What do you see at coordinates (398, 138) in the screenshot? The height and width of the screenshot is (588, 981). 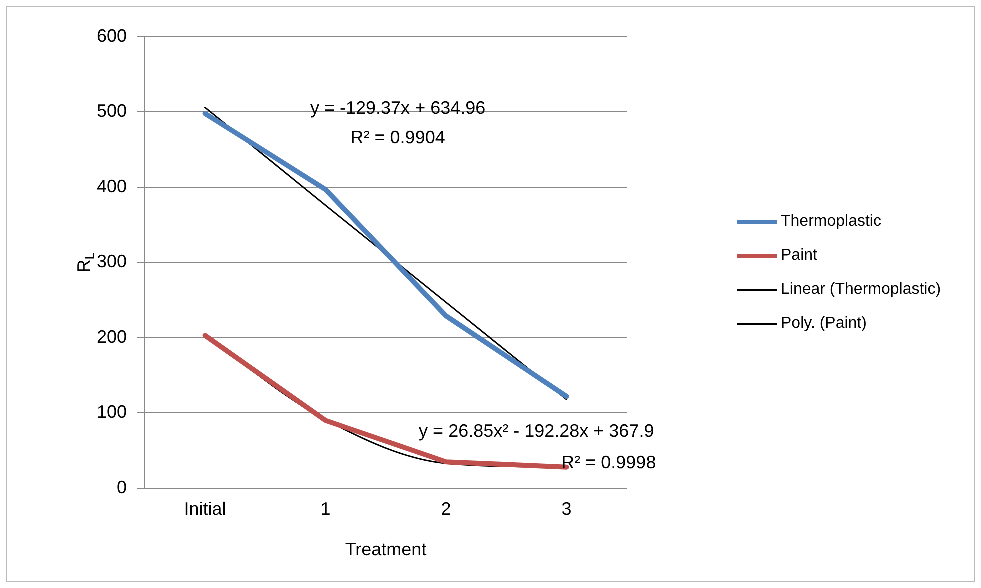 I see `annotation: R² = 0.9904` at bounding box center [398, 138].